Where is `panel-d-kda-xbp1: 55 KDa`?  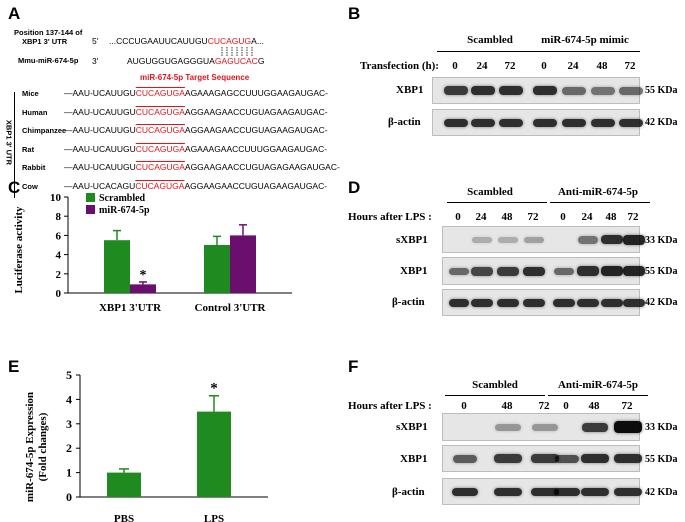 panel-d-kda-xbp1: 55 KDa is located at coordinates (661, 271).